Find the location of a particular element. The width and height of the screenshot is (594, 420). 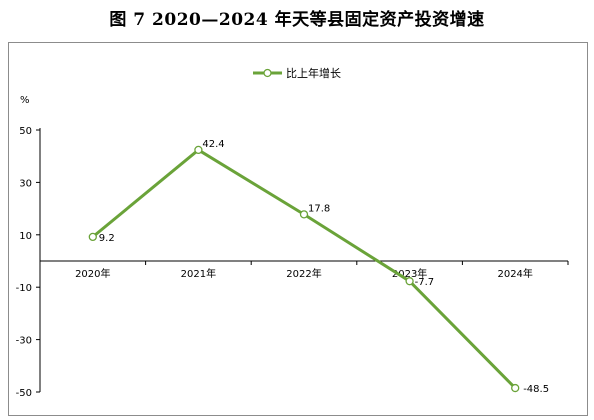

x-tick-label: 2021年 is located at coordinates (198, 273).